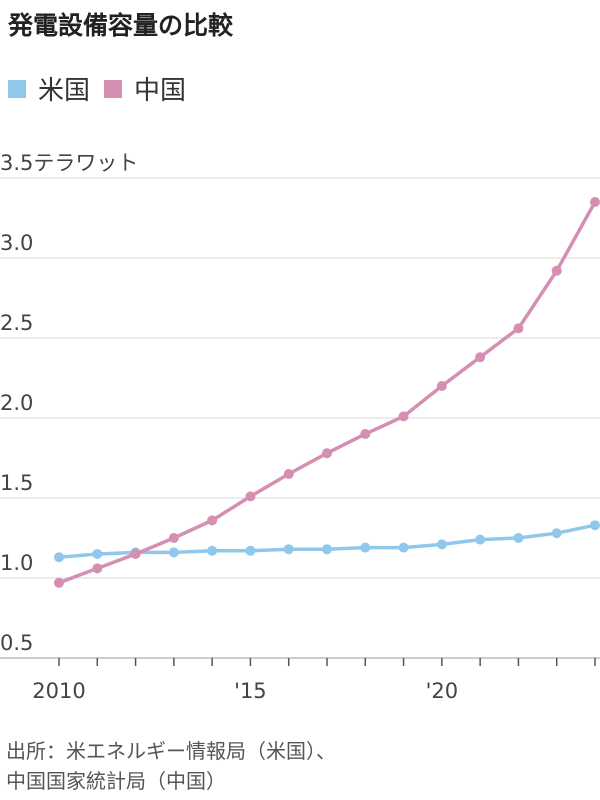 The image size is (600, 800). What do you see at coordinates (17, 88) in the screenshot?
I see `legend-swatch-us` at bounding box center [17, 88].